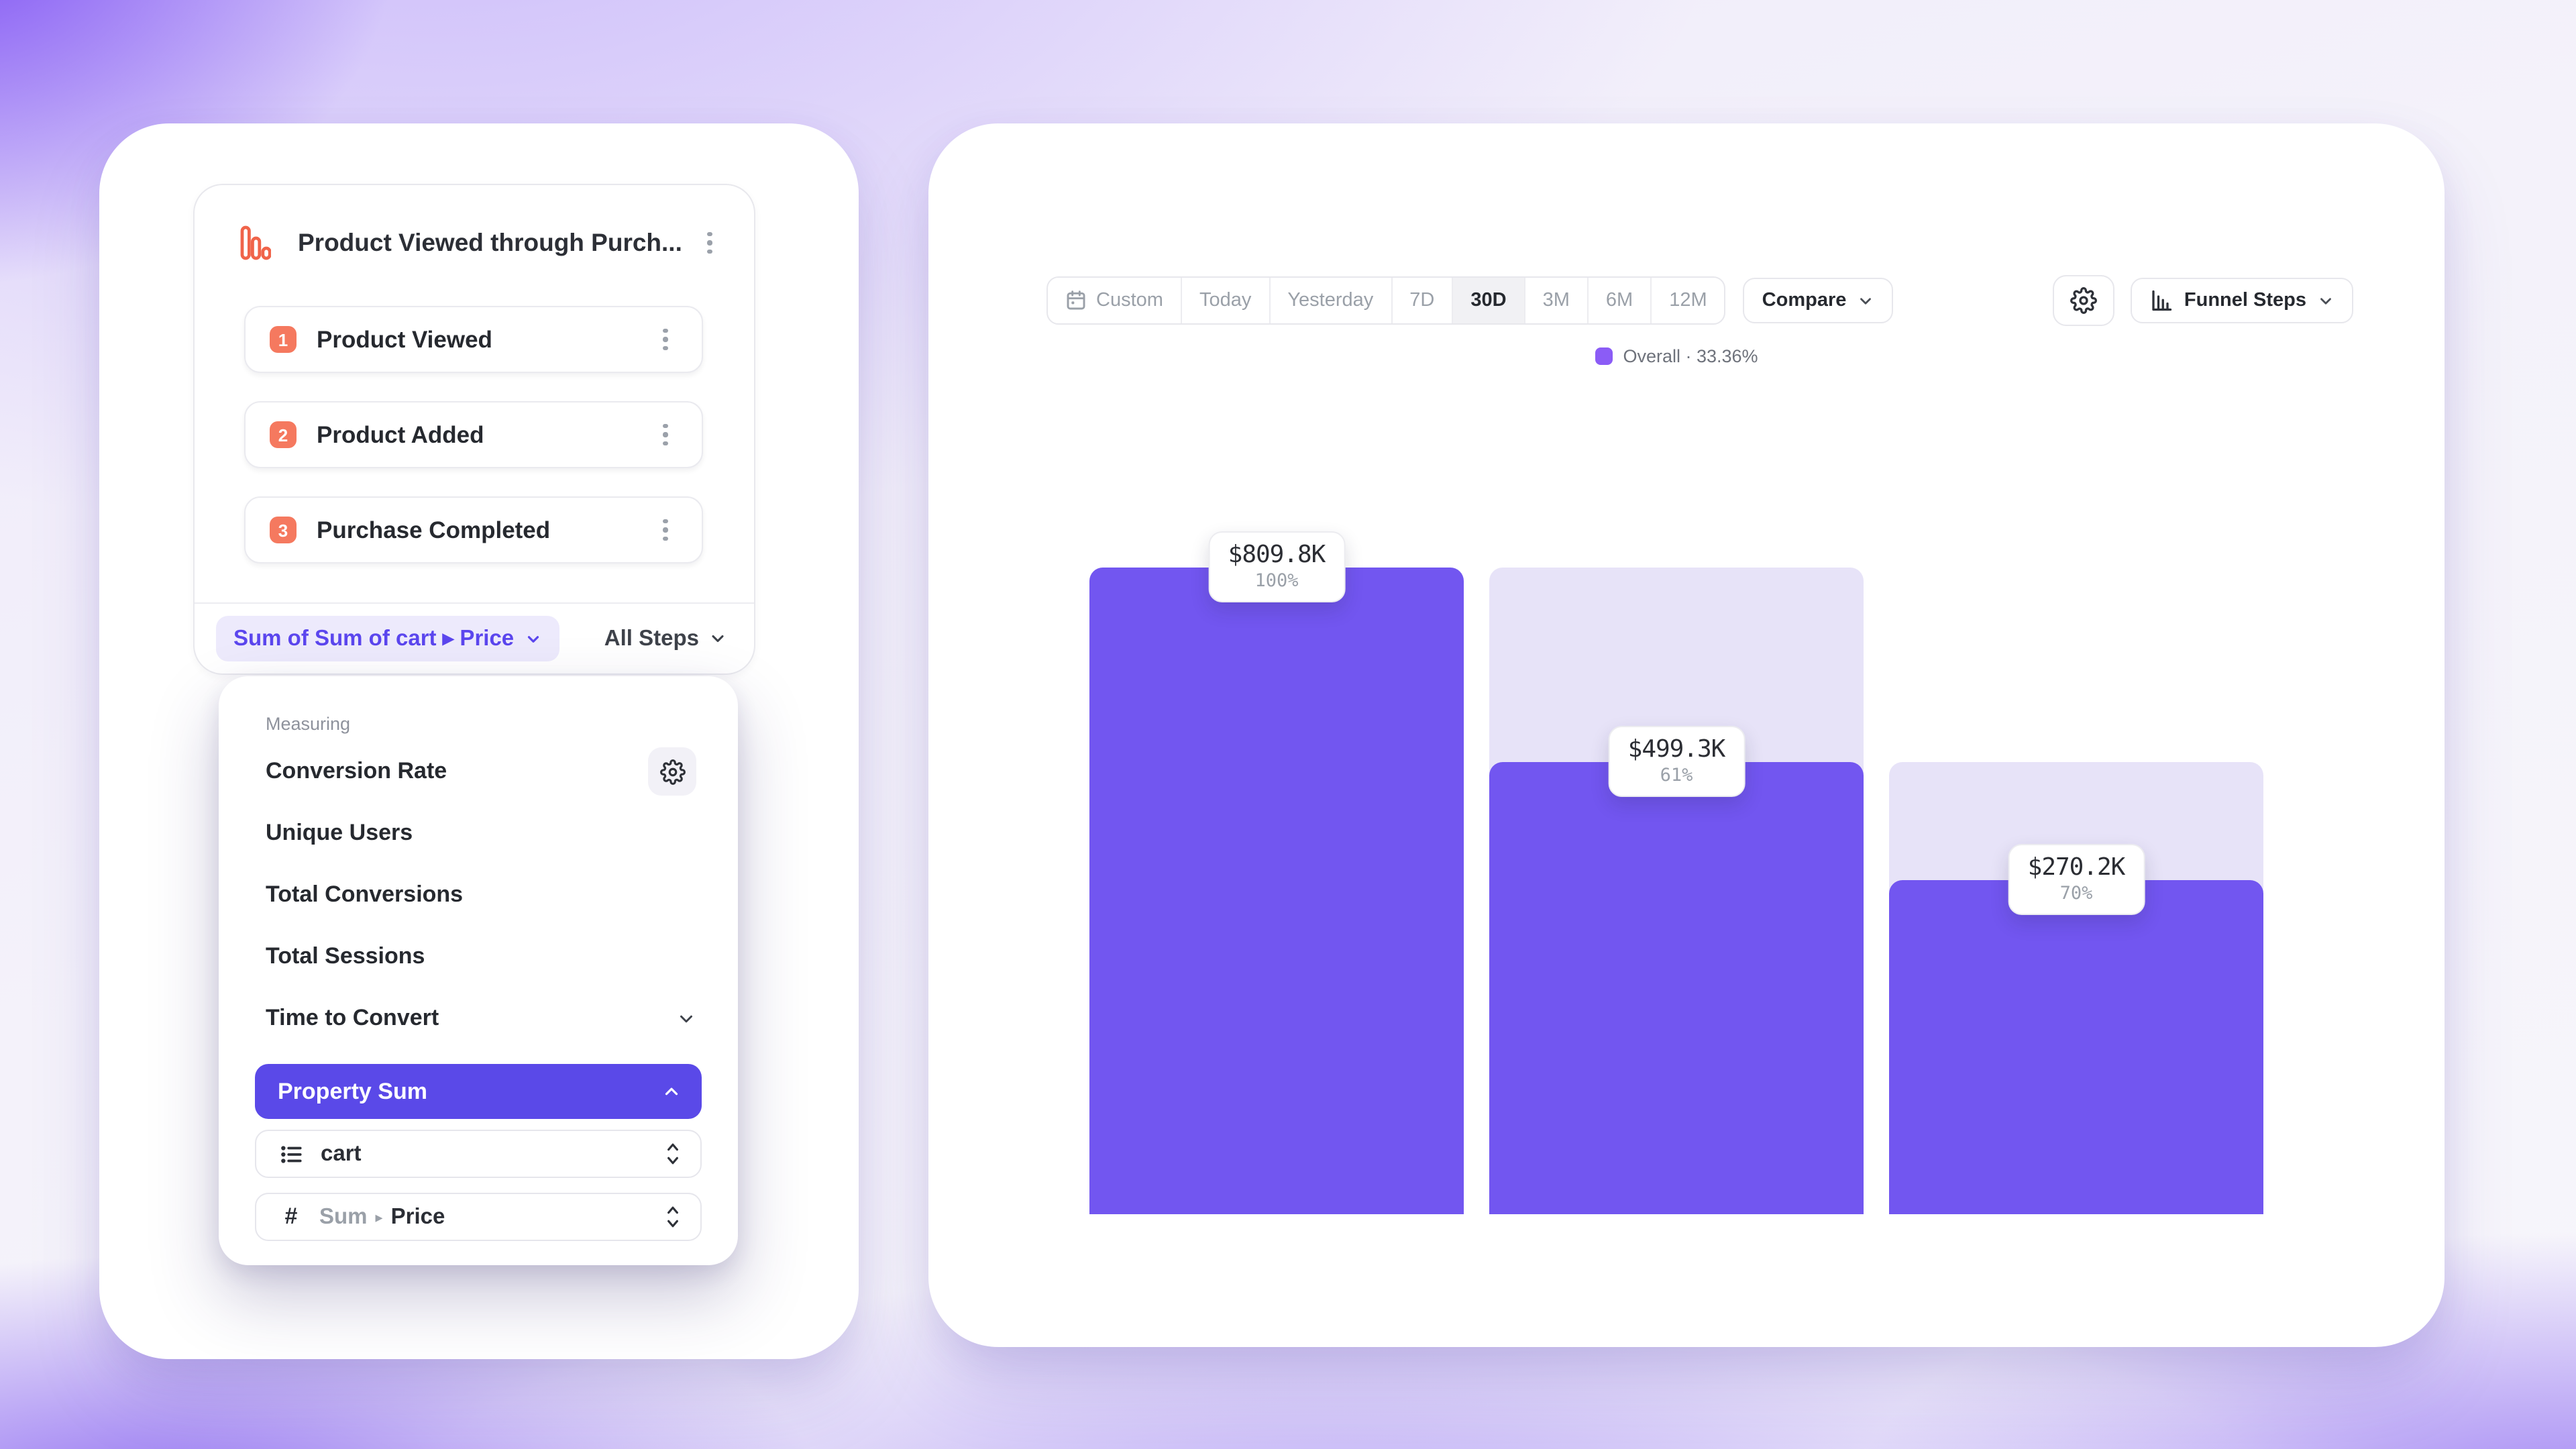 The width and height of the screenshot is (2576, 1449). Describe the element at coordinates (255, 242) in the screenshot. I see `bar-chart-icon` at that location.